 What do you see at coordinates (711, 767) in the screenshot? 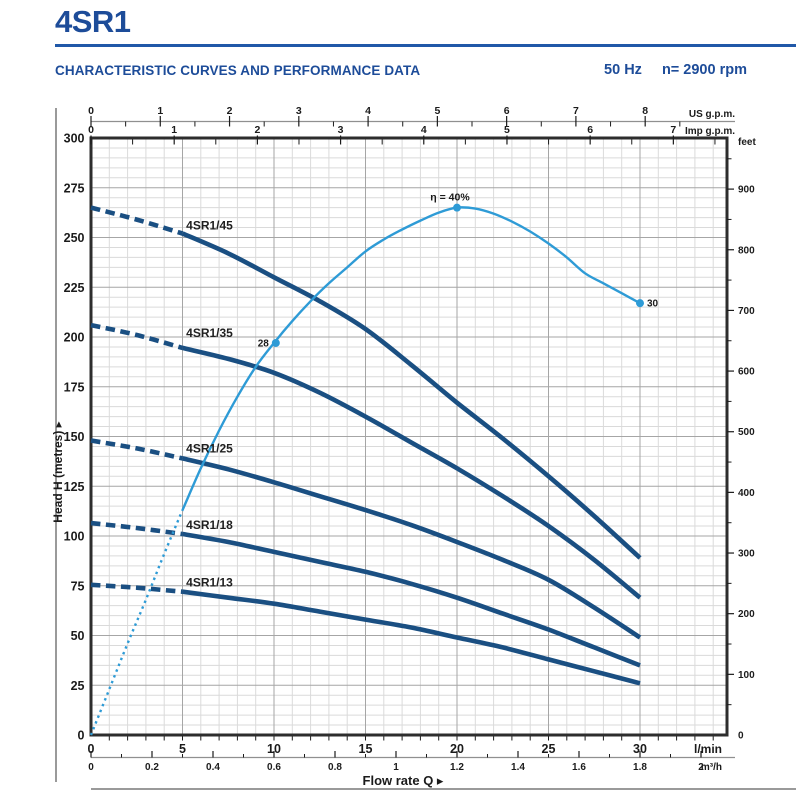
I see `m3h-unit-label: m³/h` at bounding box center [711, 767].